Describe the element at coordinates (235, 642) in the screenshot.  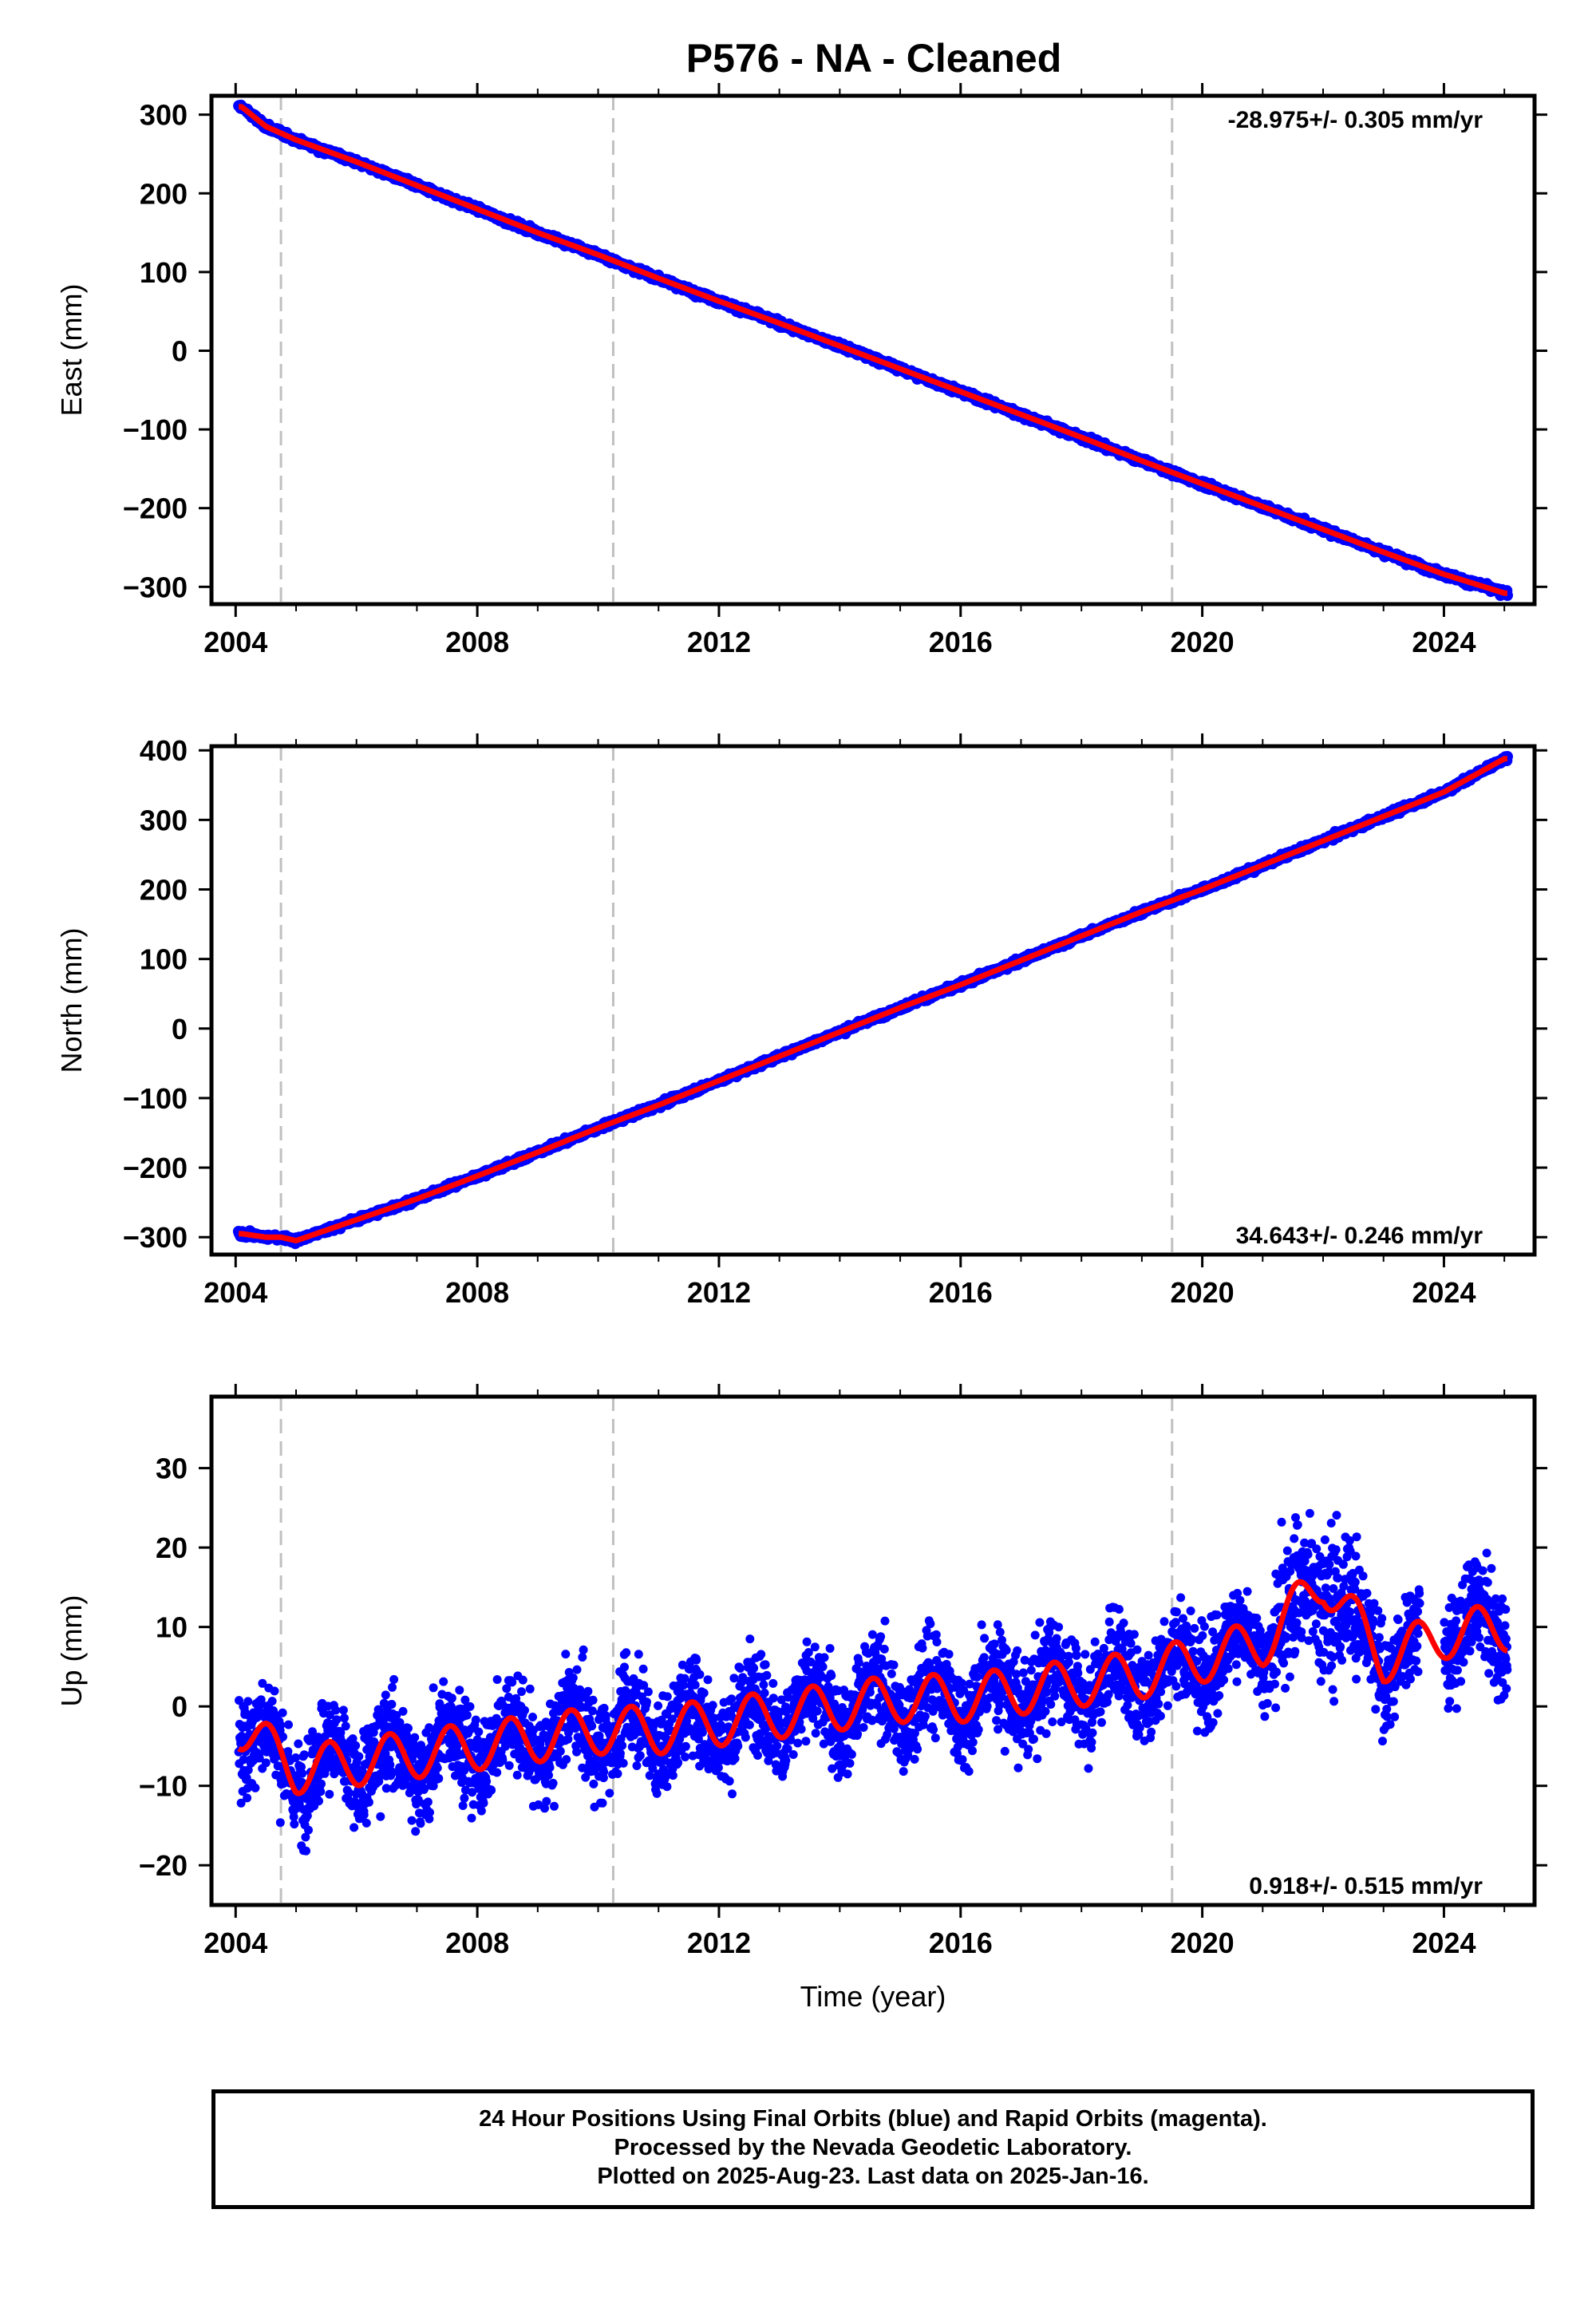
I see `east-xtick-label: 2004` at that location.